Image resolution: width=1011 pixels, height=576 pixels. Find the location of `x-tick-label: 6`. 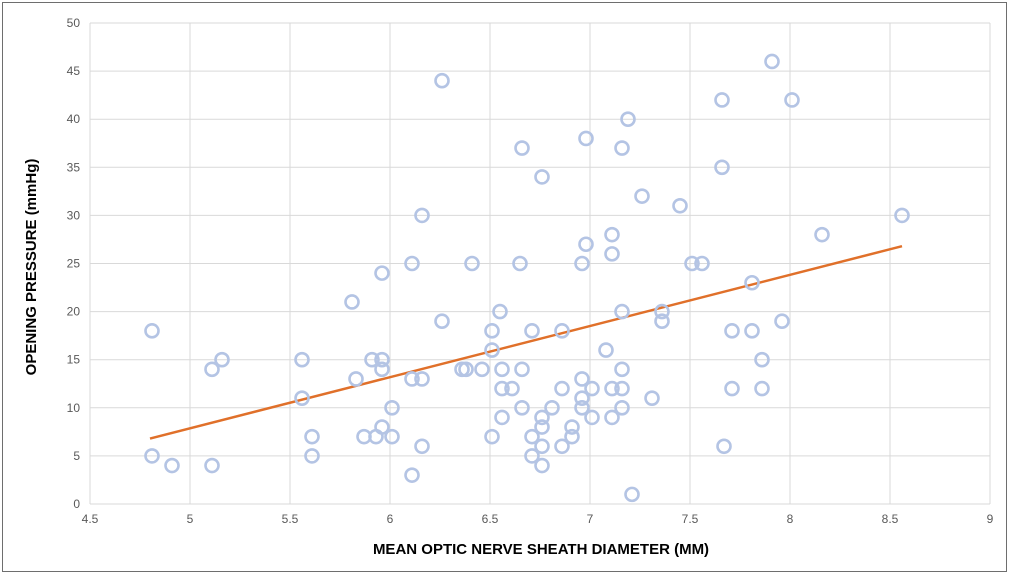

x-tick-label: 6 is located at coordinates (390, 519).